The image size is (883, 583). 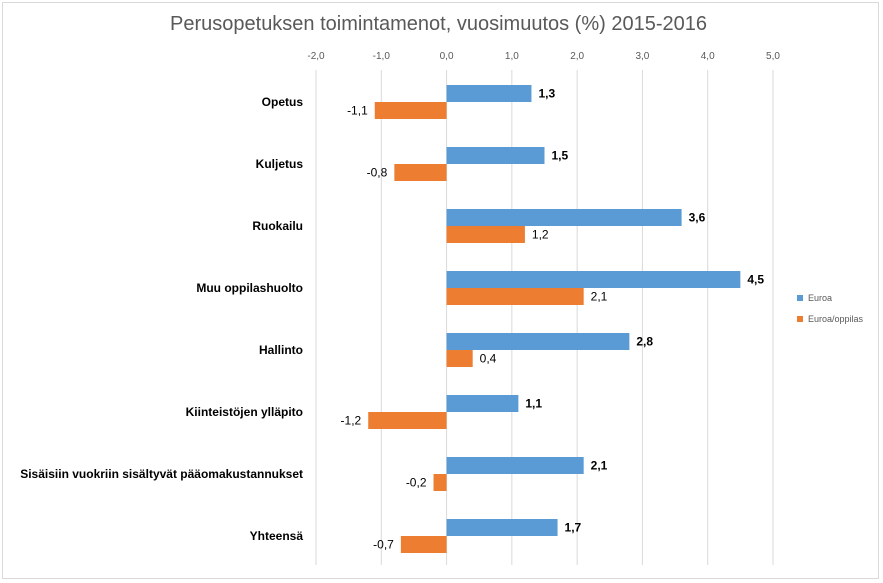 What do you see at coordinates (447, 56) in the screenshot?
I see `x-tick-label: 0,0` at bounding box center [447, 56].